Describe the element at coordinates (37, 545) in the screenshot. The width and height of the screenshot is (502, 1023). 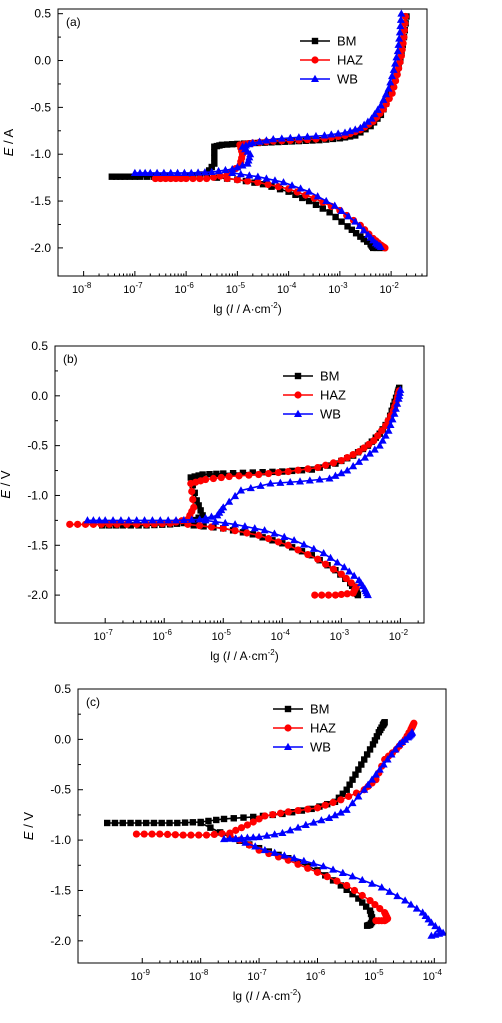
I see `y-tick-label: -1.5` at that location.